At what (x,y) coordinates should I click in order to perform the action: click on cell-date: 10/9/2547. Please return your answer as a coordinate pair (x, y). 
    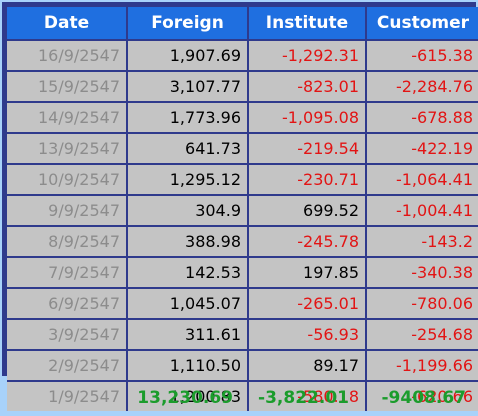
    Looking at the image, I should click on (66, 179).